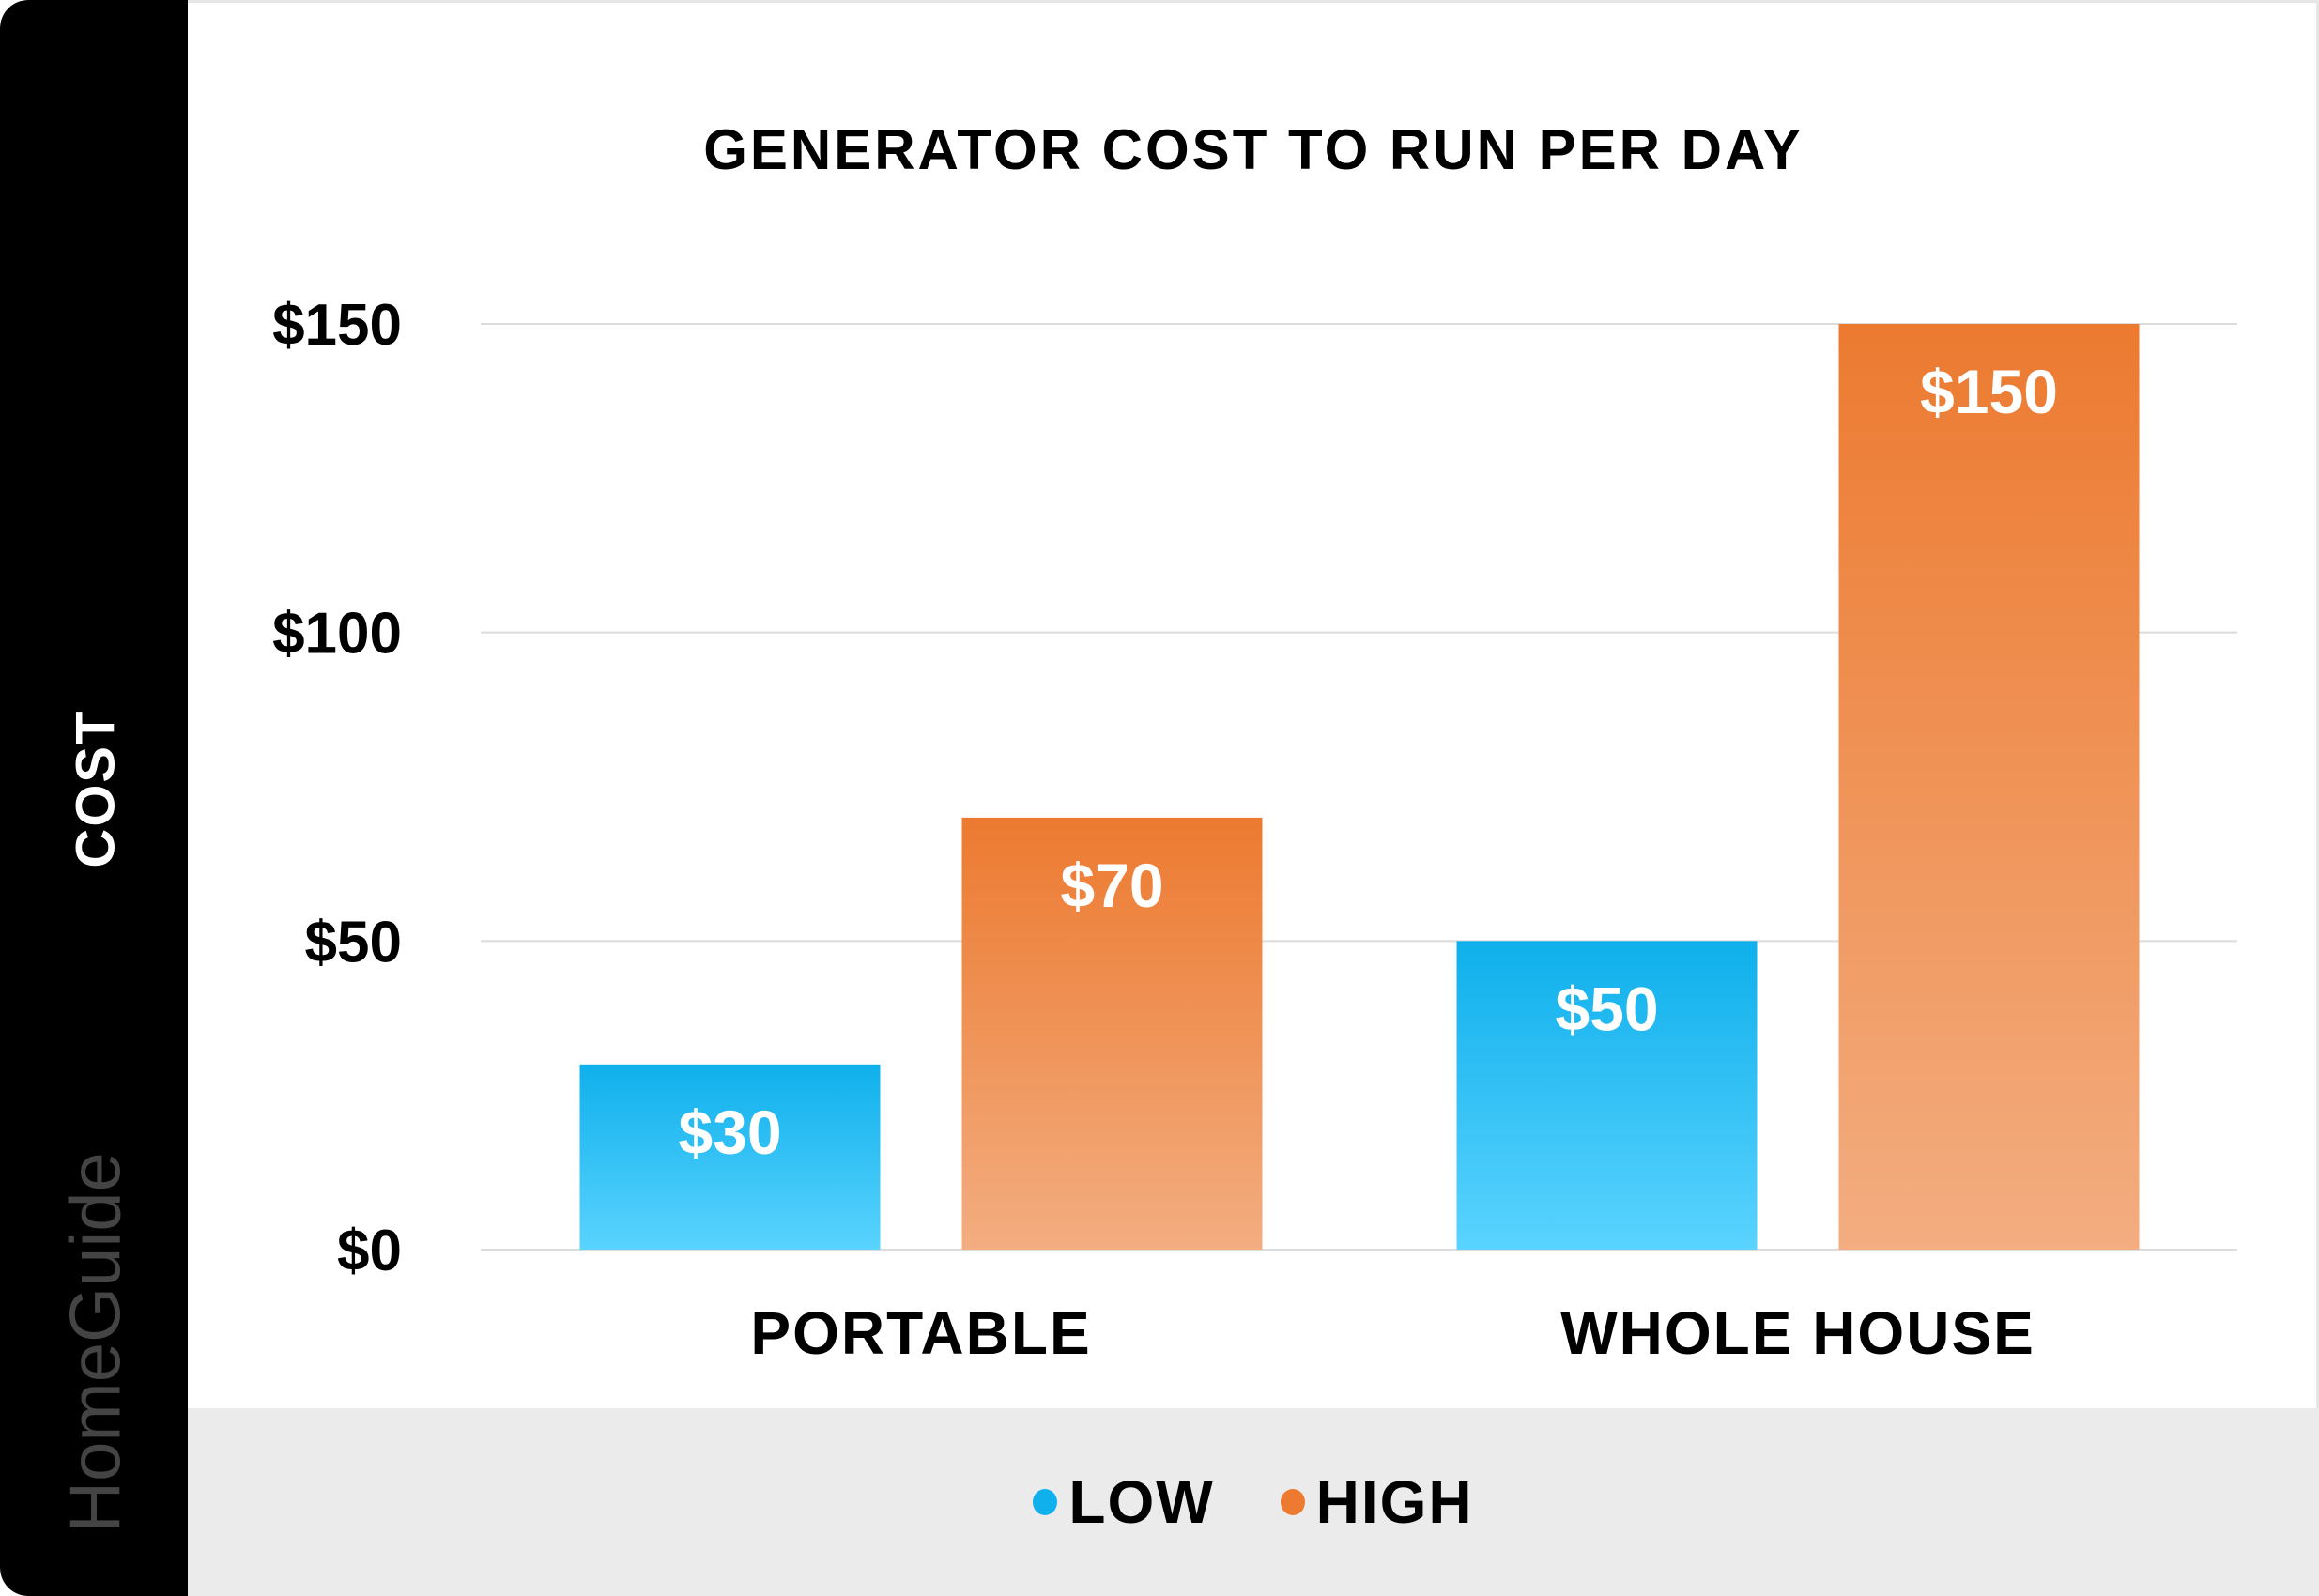  What do you see at coordinates (921, 1333) in the screenshot?
I see `x-tick-label: PORTABLE` at bounding box center [921, 1333].